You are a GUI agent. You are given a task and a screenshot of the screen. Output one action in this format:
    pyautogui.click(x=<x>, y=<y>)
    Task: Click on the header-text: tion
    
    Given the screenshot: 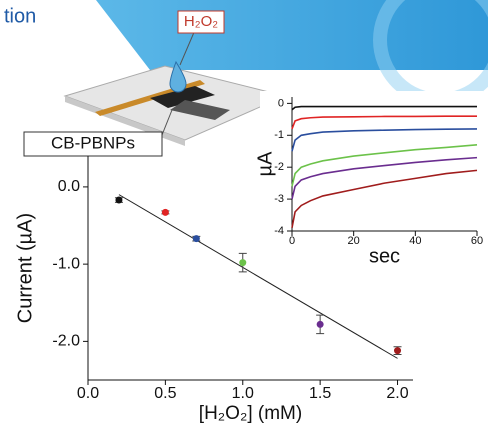 What is the action you would take?
    pyautogui.click(x=20, y=16)
    